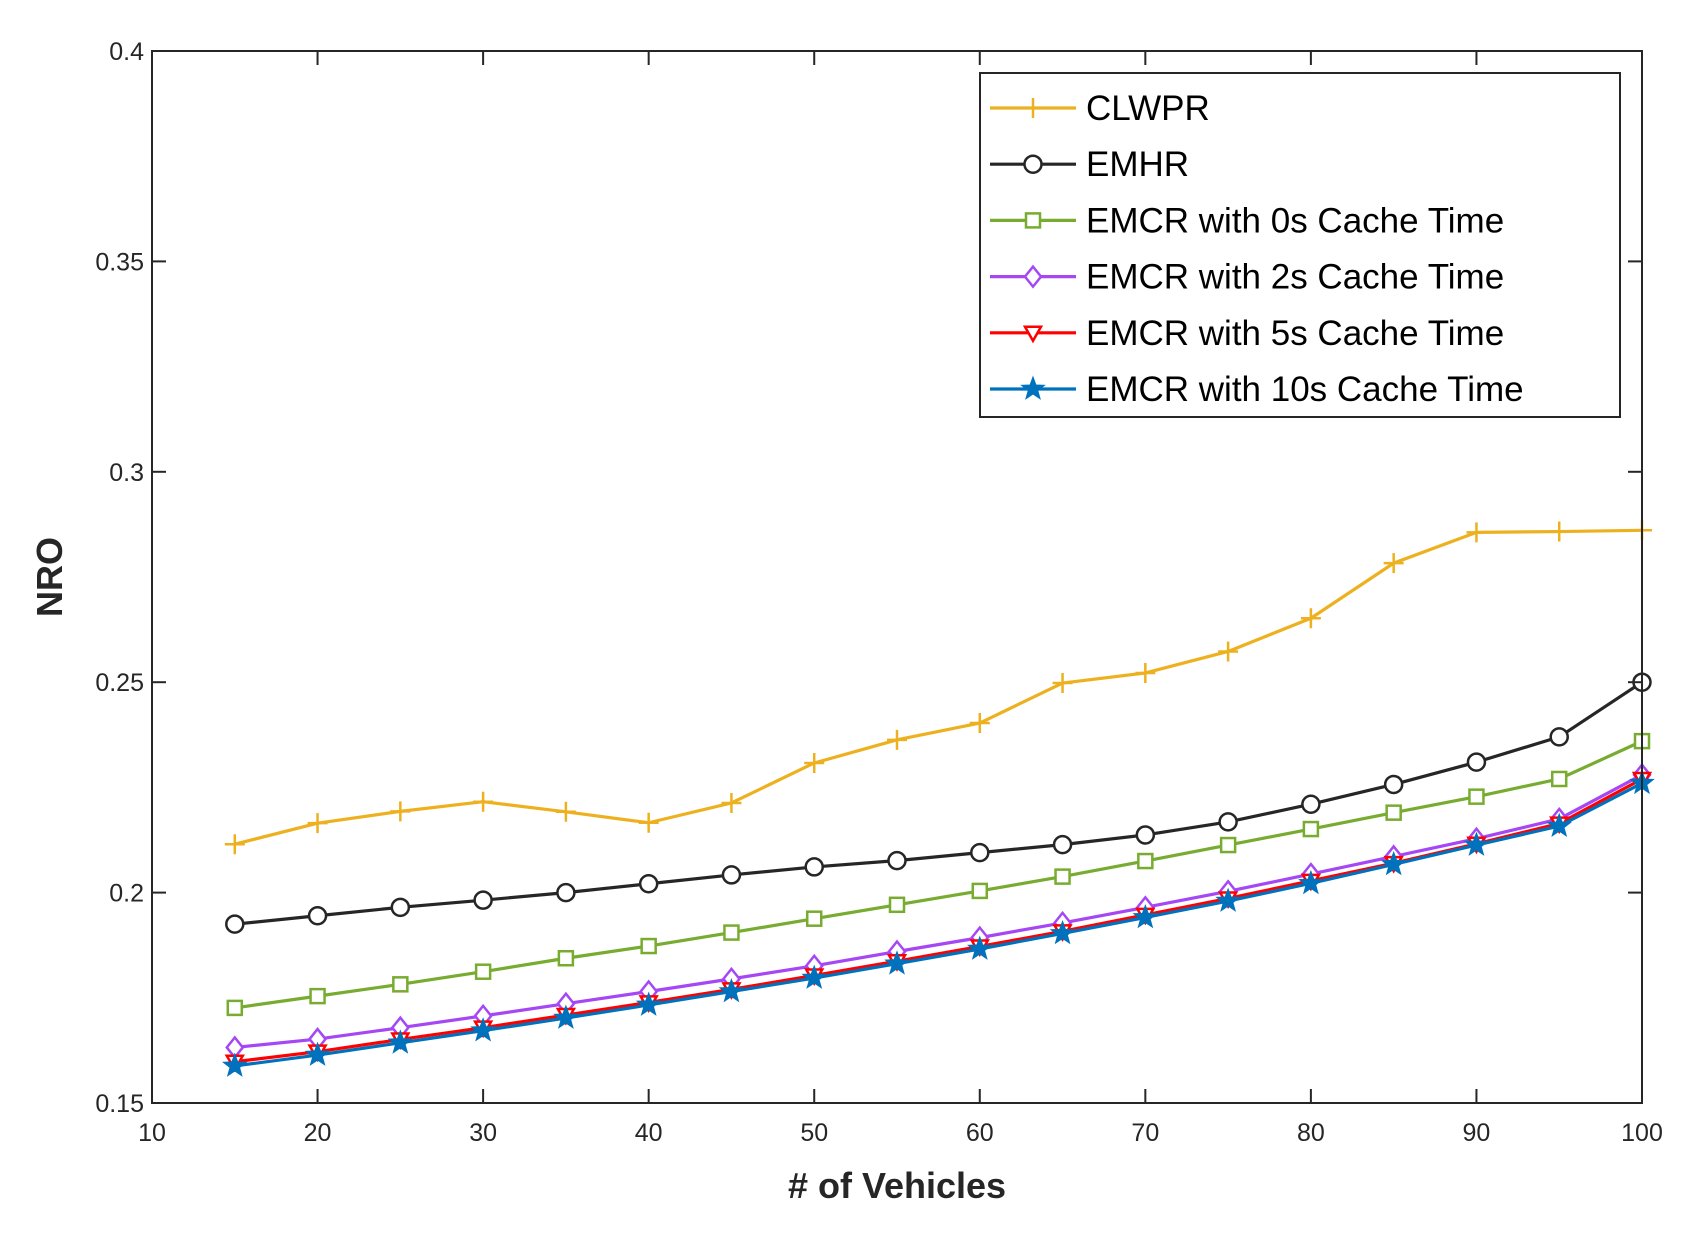 The image size is (1684, 1236). What do you see at coordinates (1295, 277) in the screenshot?
I see `legend-label: EMCR with 2s Cache Time` at bounding box center [1295, 277].